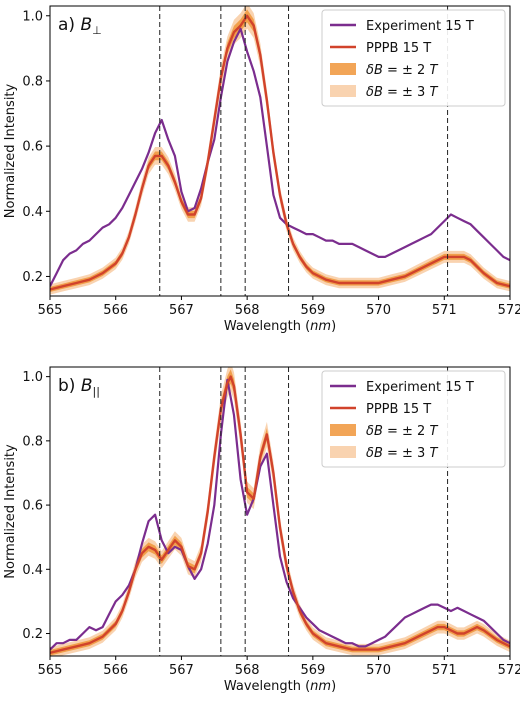 Image resolution: width=520 pixels, height=701 pixels. Describe the element at coordinates (66, 25) in the screenshot. I see `panel-letter: a)` at that location.